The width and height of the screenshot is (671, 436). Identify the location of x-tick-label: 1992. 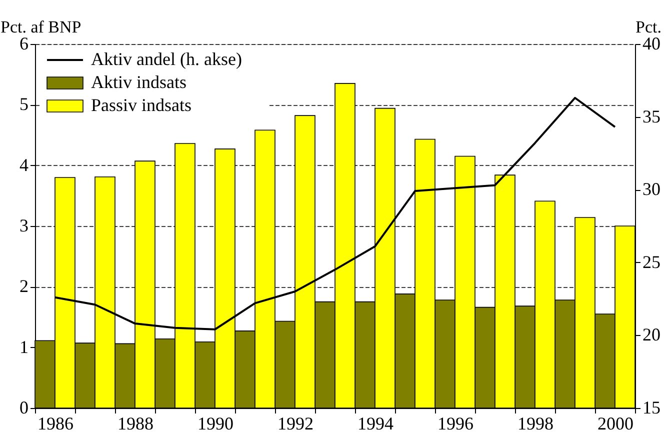
(296, 424).